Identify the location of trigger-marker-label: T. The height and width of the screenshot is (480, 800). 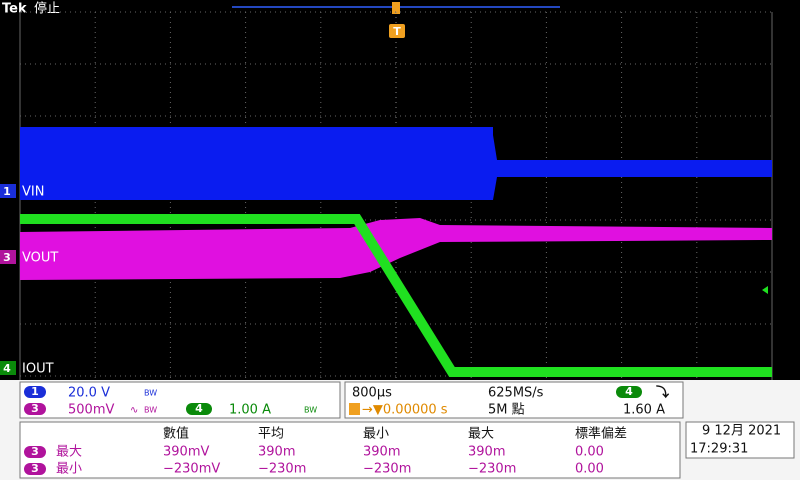
(397, 31).